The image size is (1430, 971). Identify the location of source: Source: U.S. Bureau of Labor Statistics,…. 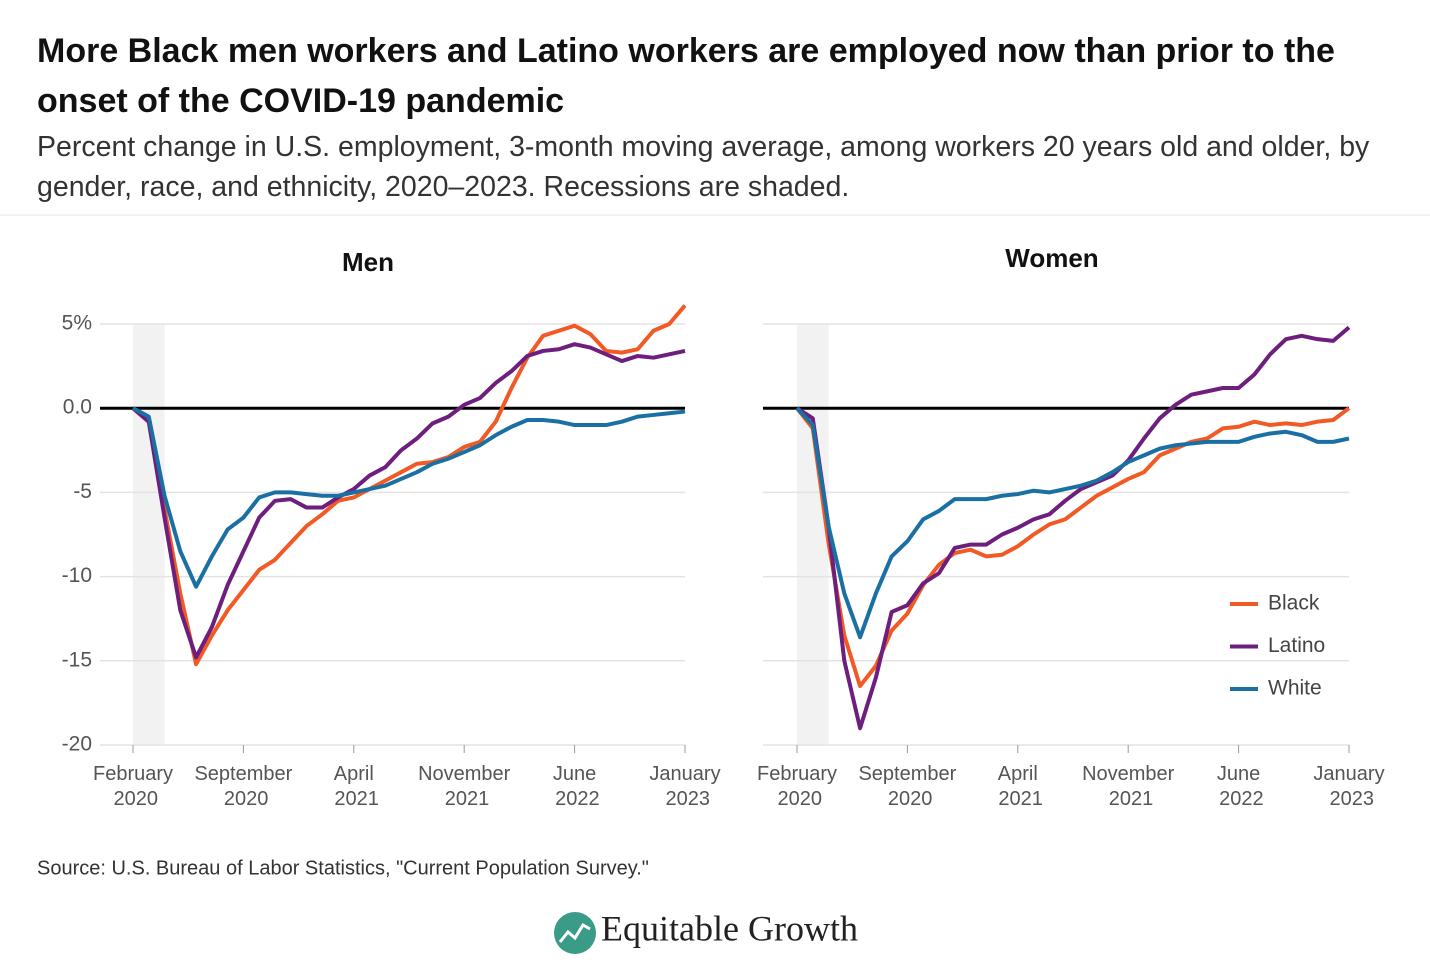
(343, 868).